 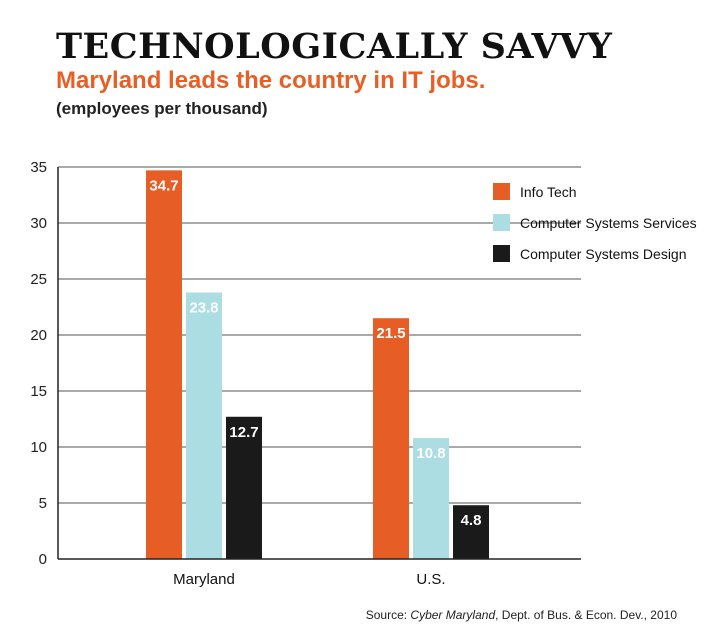 What do you see at coordinates (38, 335) in the screenshot?
I see `y-tick-label: 20` at bounding box center [38, 335].